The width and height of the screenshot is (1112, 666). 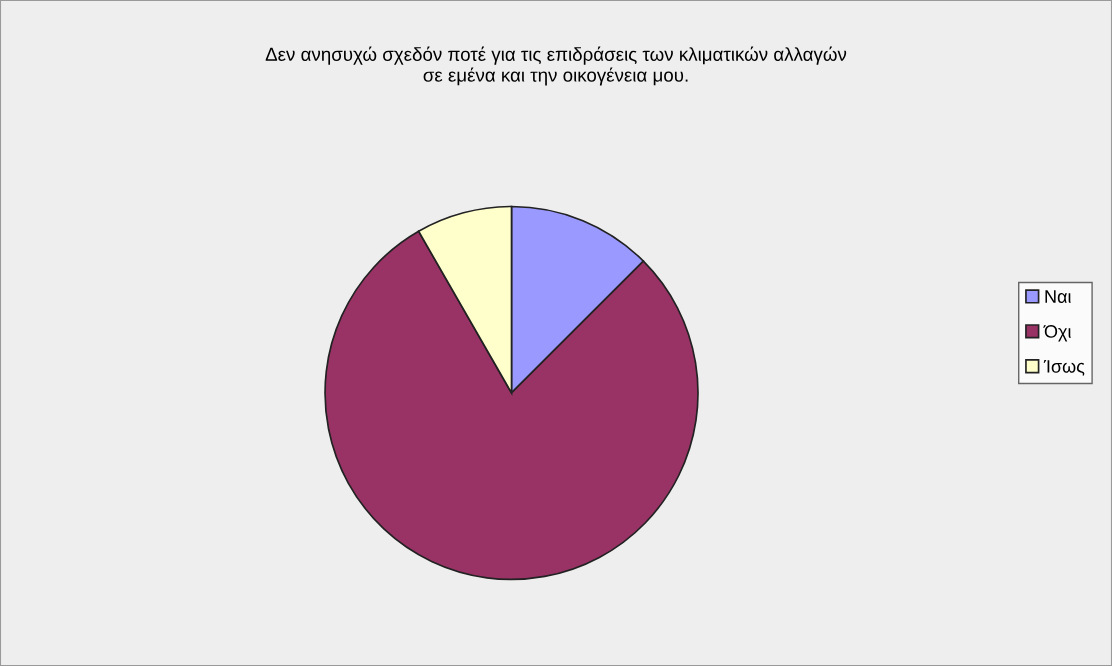 I want to click on legend-label: Ίσως, so click(x=1064, y=368).